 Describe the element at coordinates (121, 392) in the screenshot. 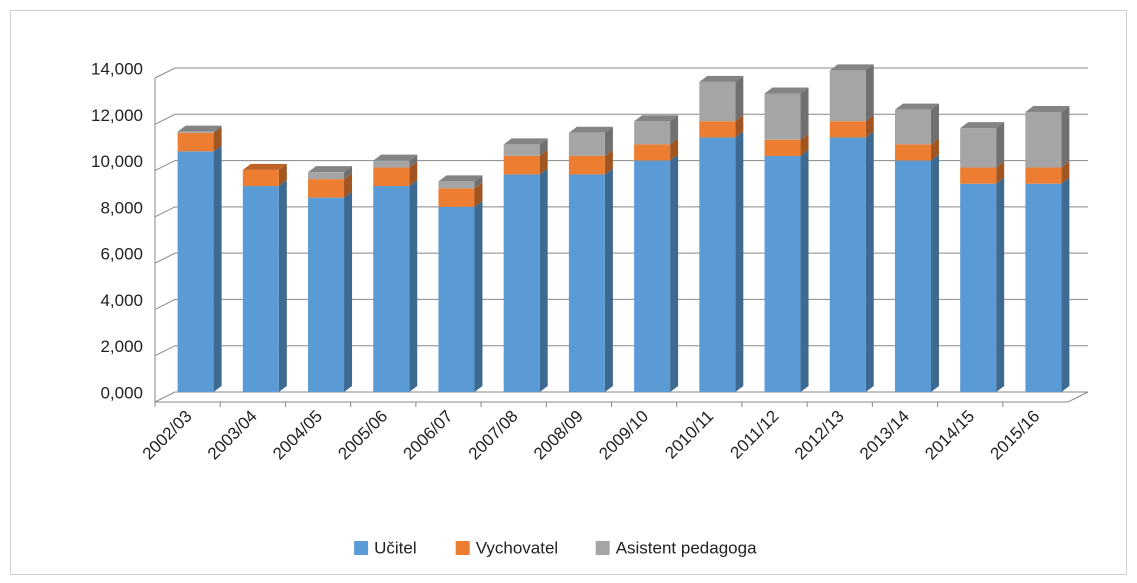

I see `y-tick-label: 0,000` at that location.